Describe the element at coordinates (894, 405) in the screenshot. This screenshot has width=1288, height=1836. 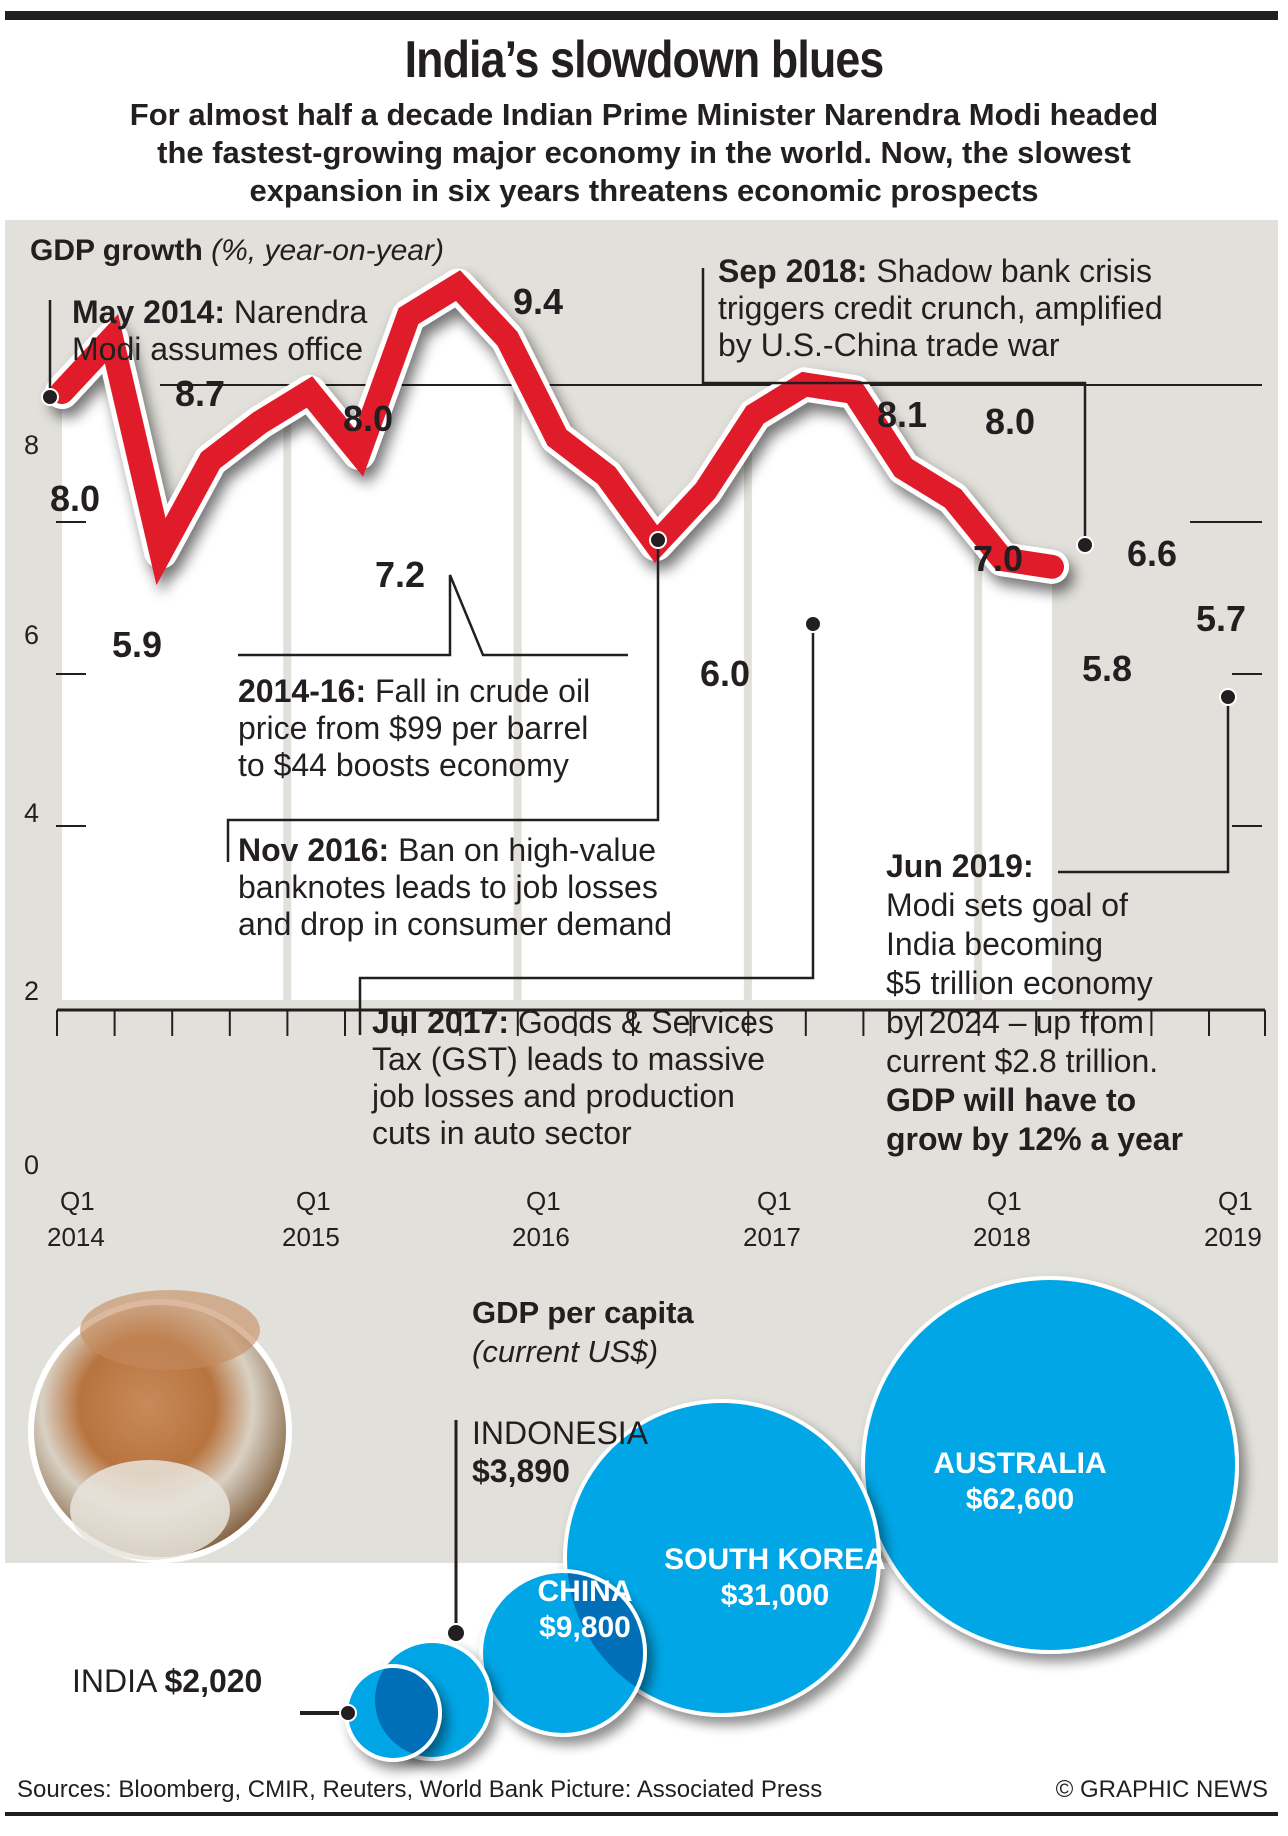
I see `leader-sep-2018` at that location.